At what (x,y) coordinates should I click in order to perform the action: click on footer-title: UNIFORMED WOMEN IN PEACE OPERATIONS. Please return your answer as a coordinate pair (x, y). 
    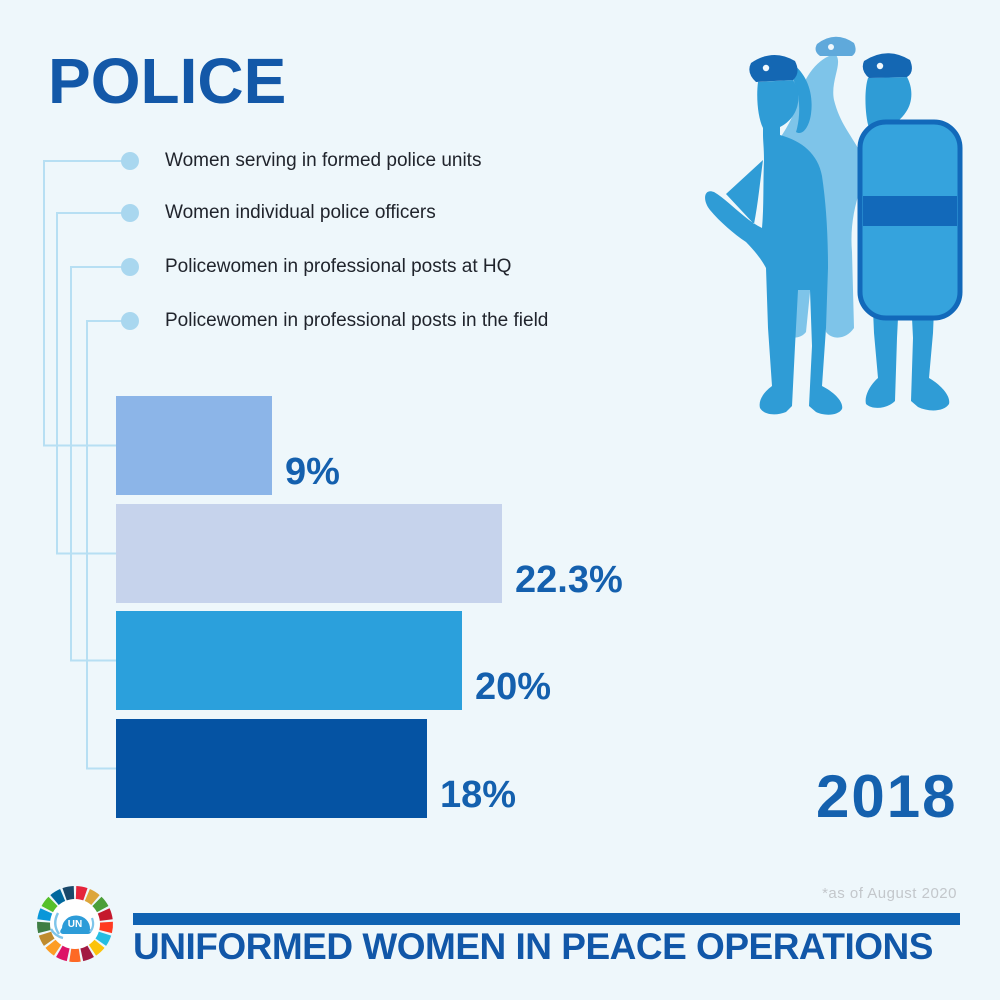
    Looking at the image, I should click on (533, 946).